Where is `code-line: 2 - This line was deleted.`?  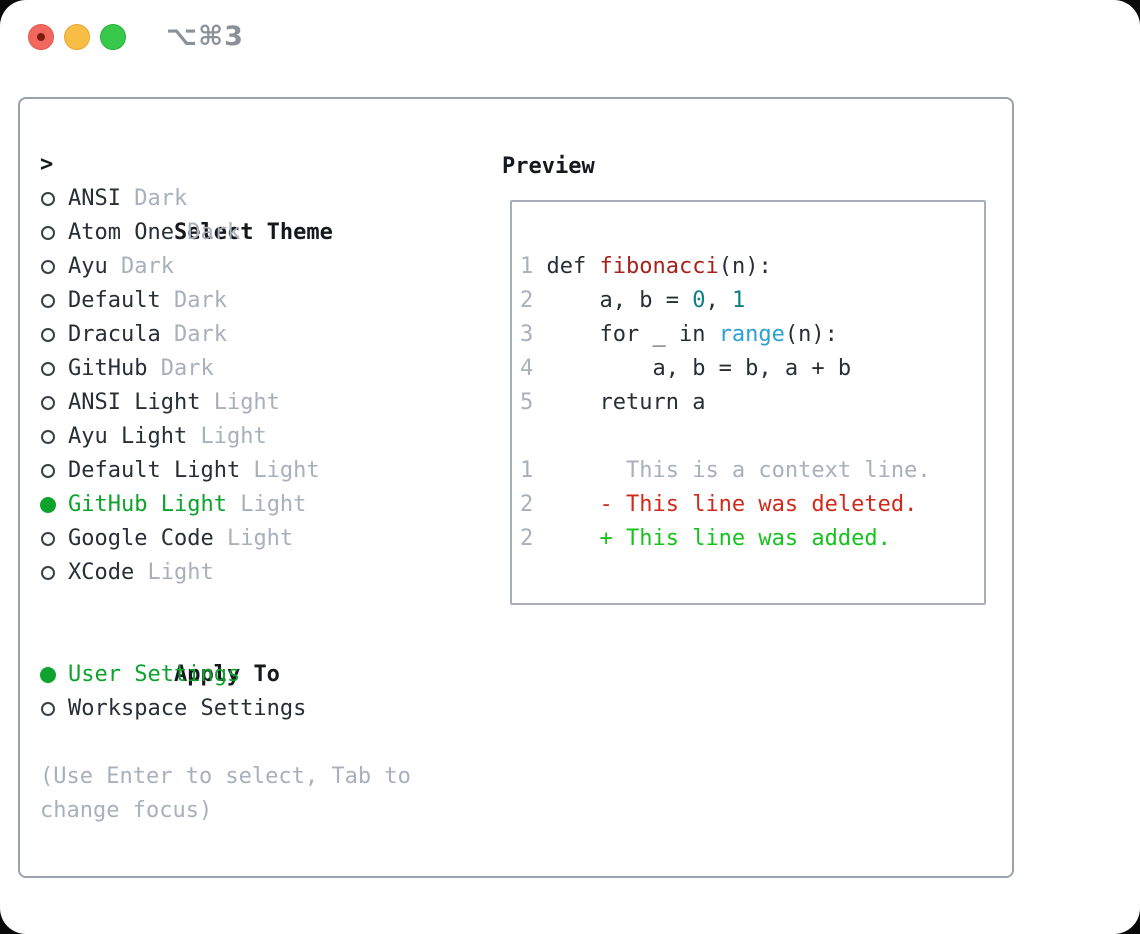
code-line: 2 - This line was deleted. is located at coordinates (719, 504).